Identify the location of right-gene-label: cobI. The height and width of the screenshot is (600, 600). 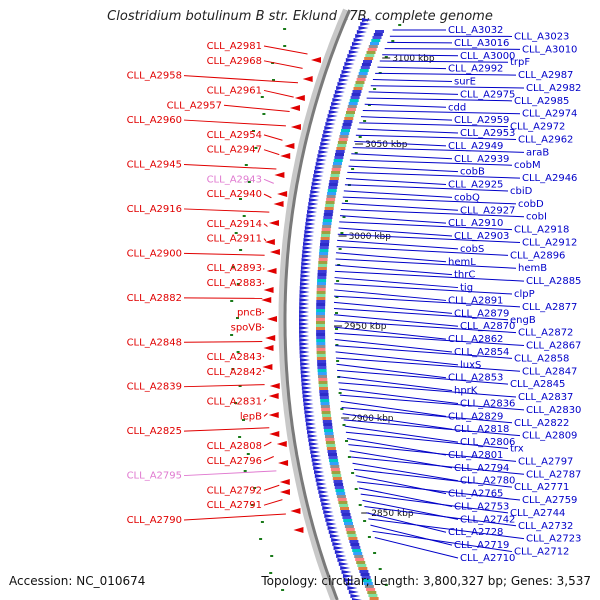
(536, 217).